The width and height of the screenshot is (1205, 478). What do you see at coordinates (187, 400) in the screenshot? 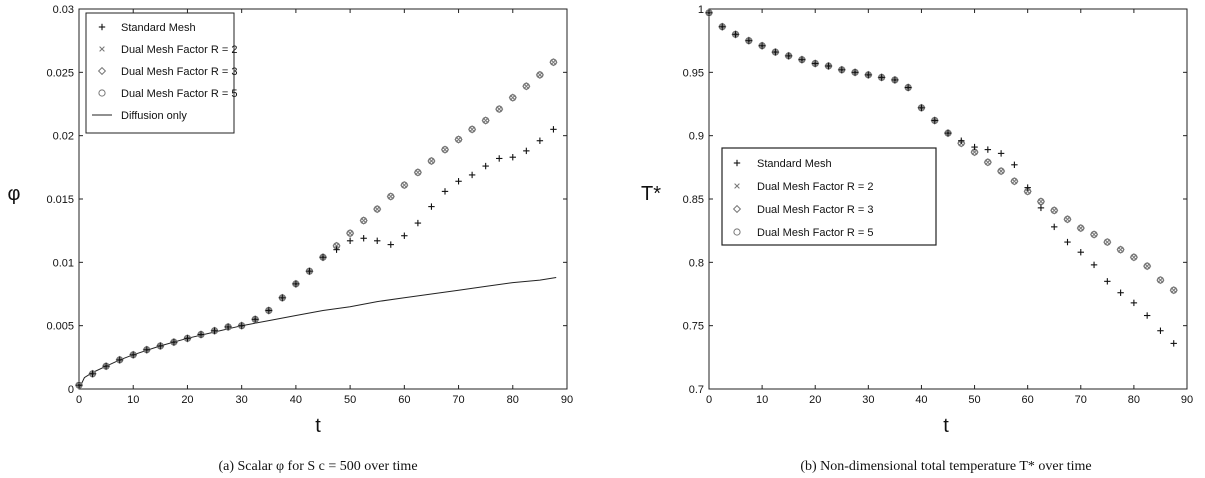
I see `panel-a-x-tick-label: 20` at bounding box center [187, 400].